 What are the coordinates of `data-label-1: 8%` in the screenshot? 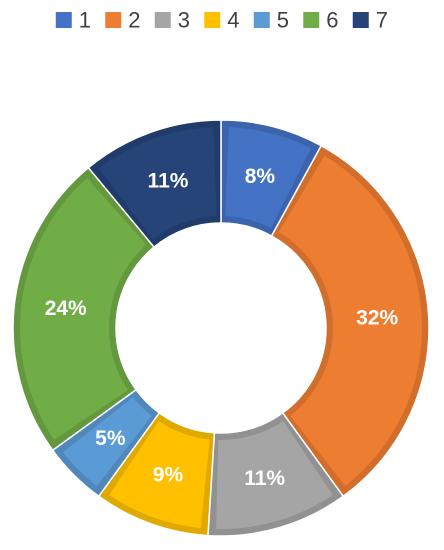 It's located at (260, 176).